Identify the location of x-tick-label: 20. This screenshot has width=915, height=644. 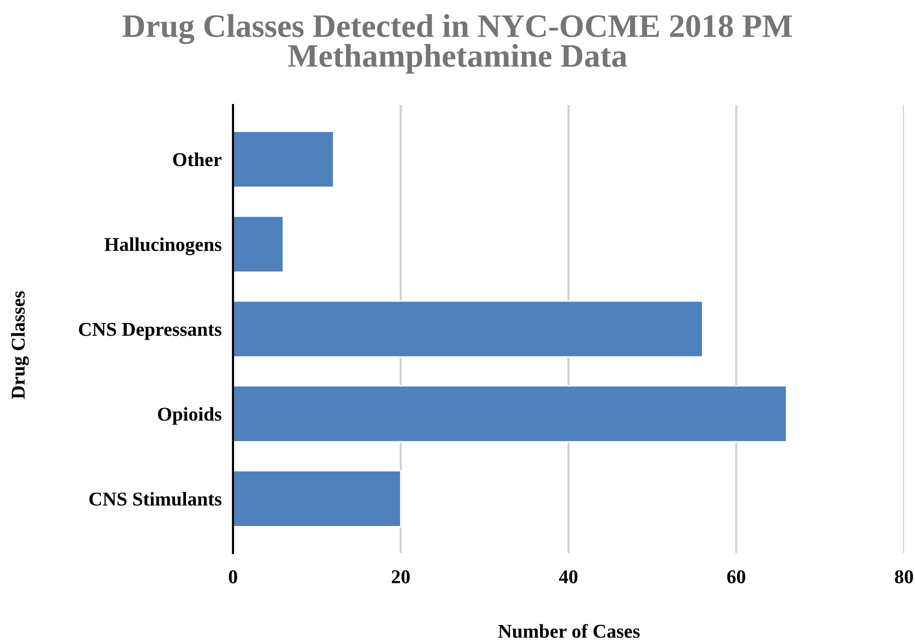
(401, 577).